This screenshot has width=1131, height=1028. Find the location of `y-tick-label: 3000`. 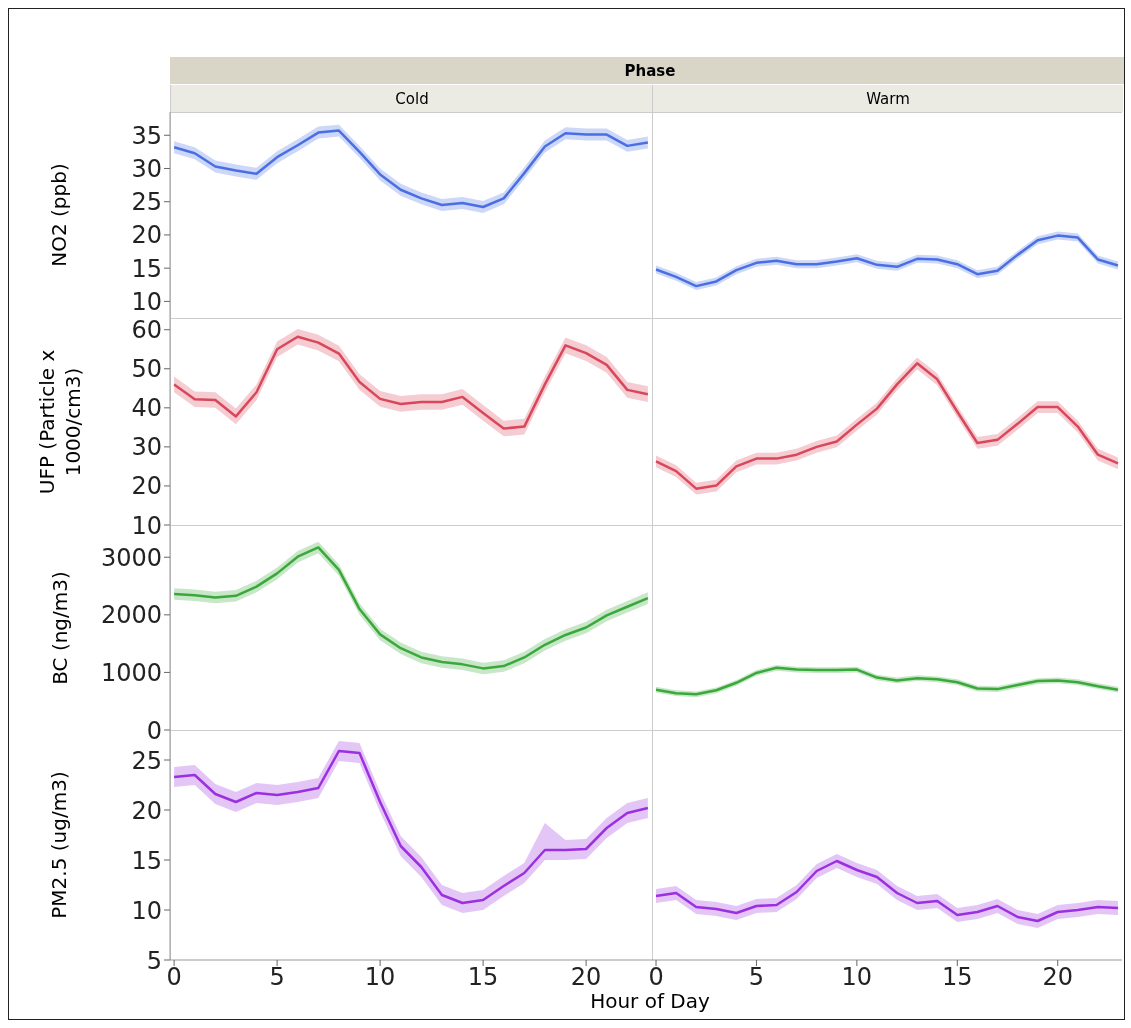

y-tick-label: 3000 is located at coordinates (131, 557).